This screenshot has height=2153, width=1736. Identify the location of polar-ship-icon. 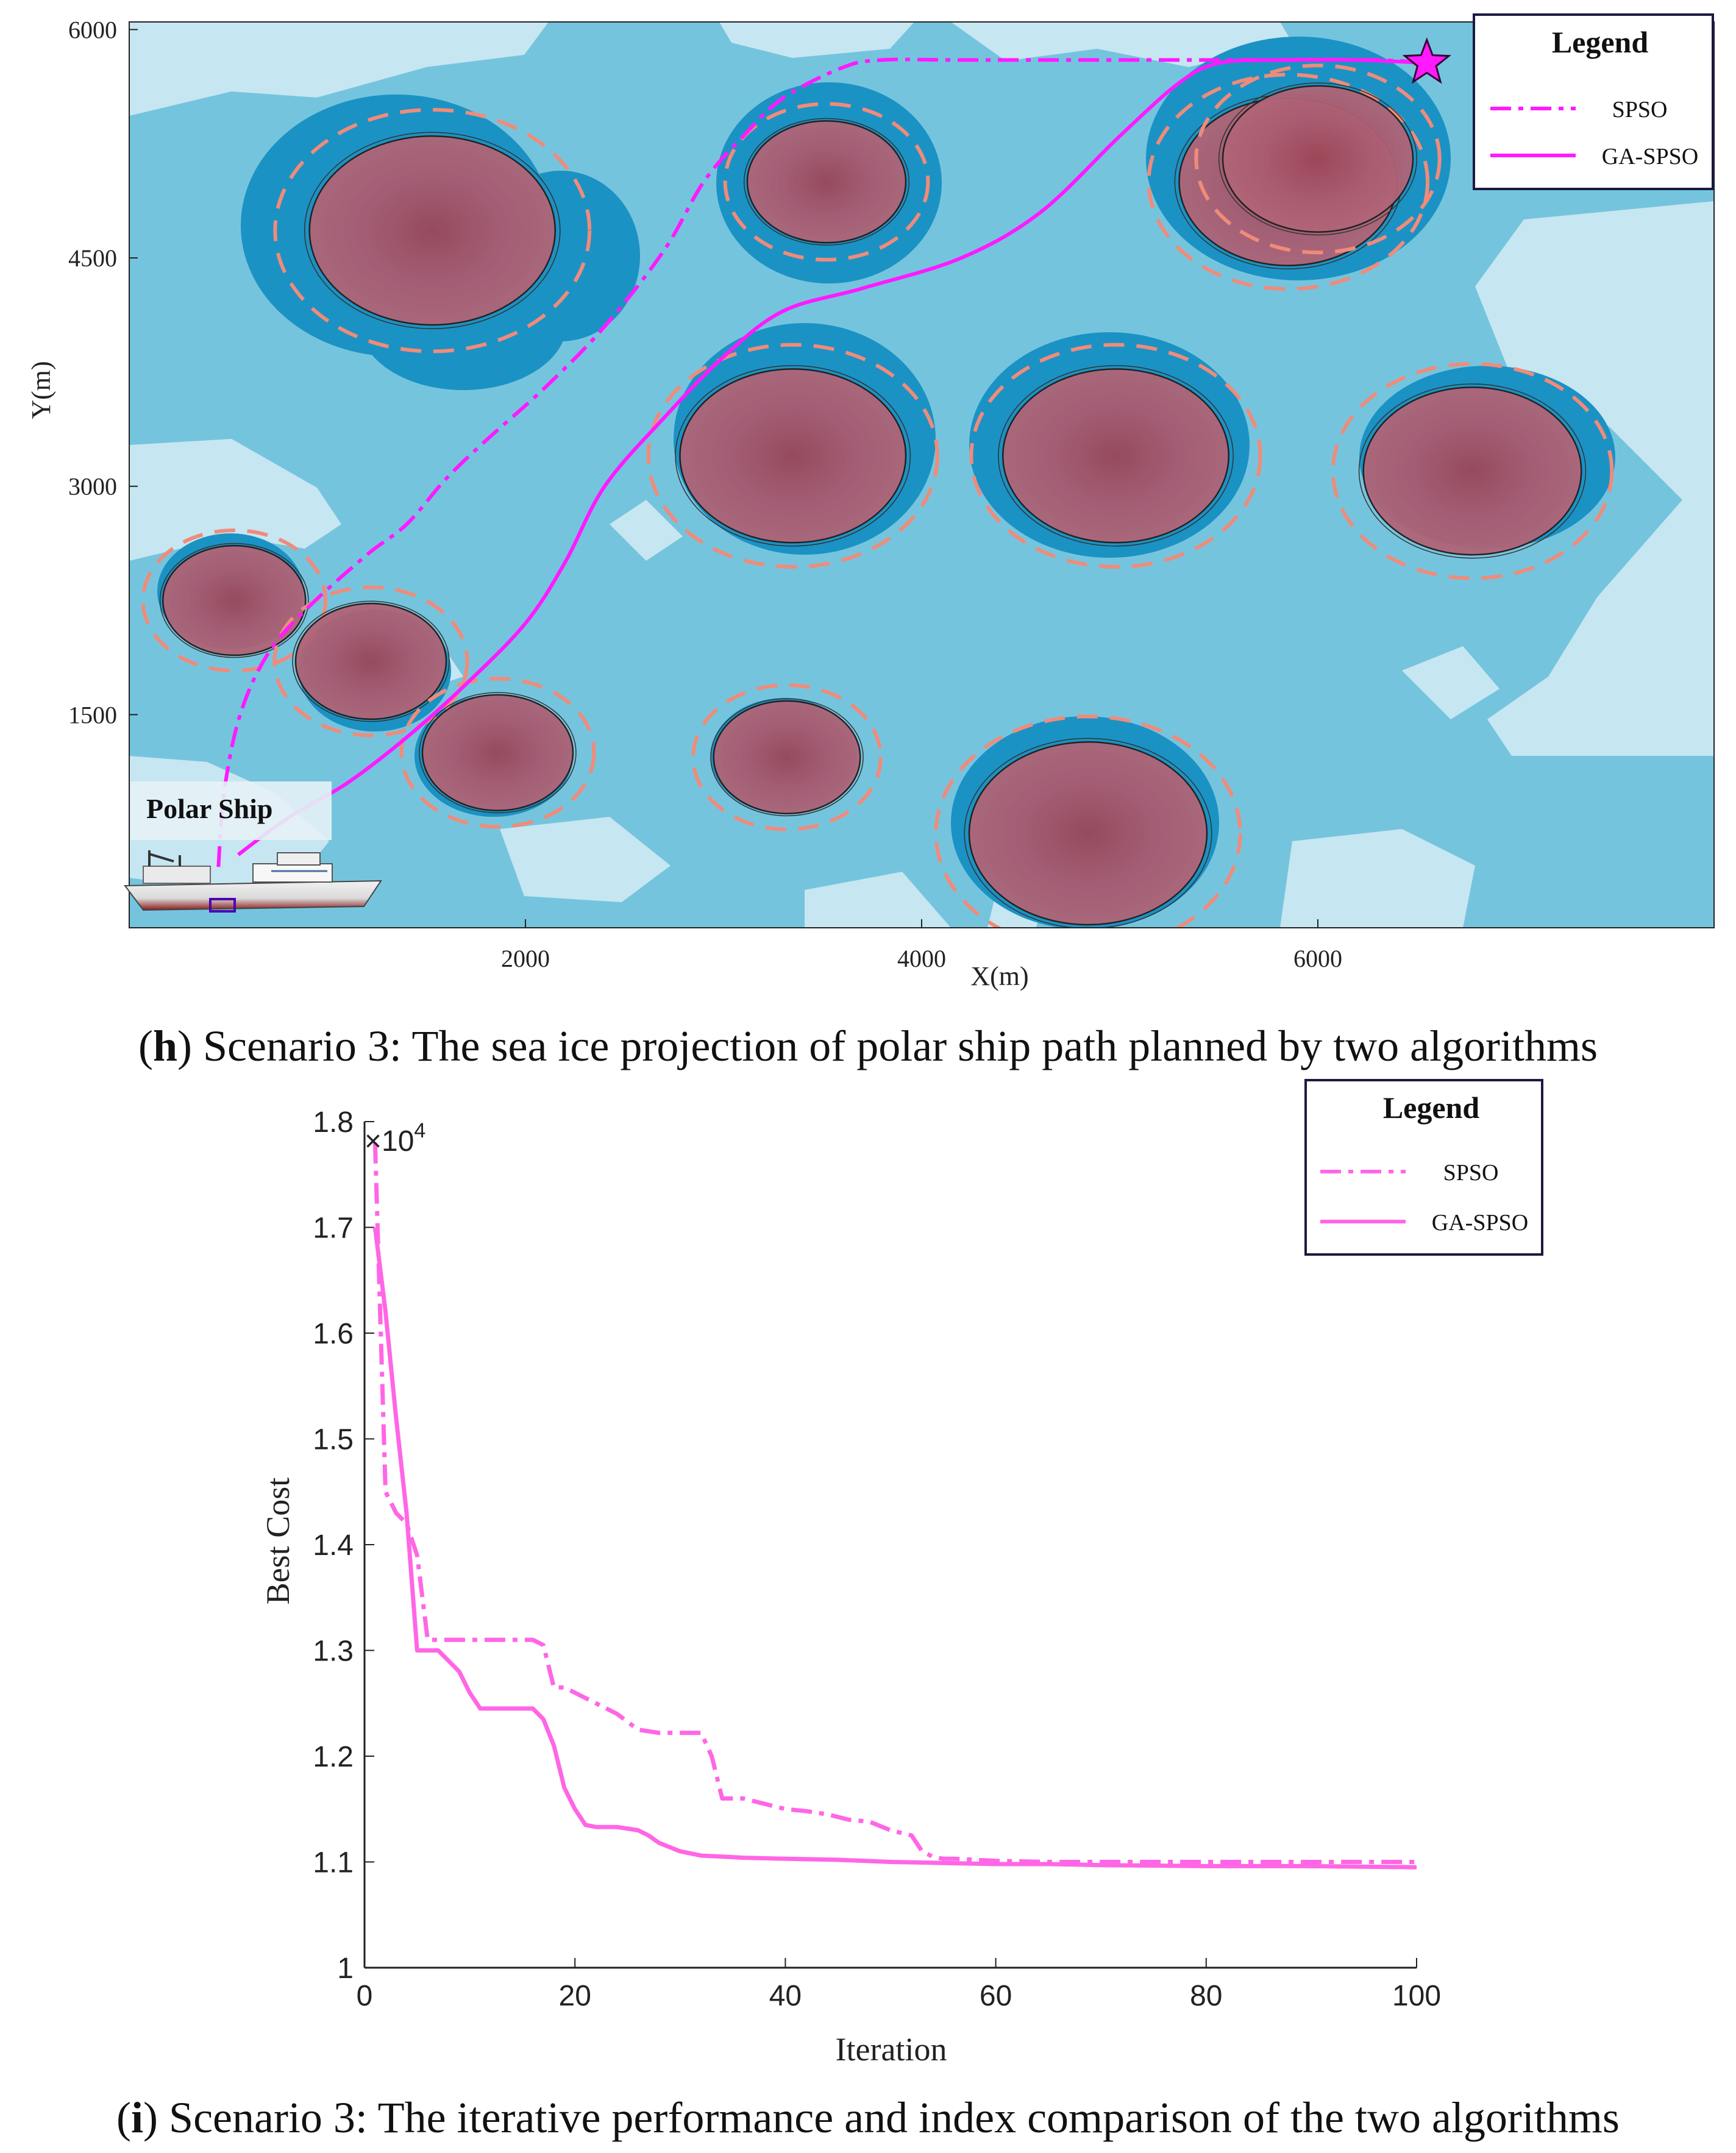
(253, 882).